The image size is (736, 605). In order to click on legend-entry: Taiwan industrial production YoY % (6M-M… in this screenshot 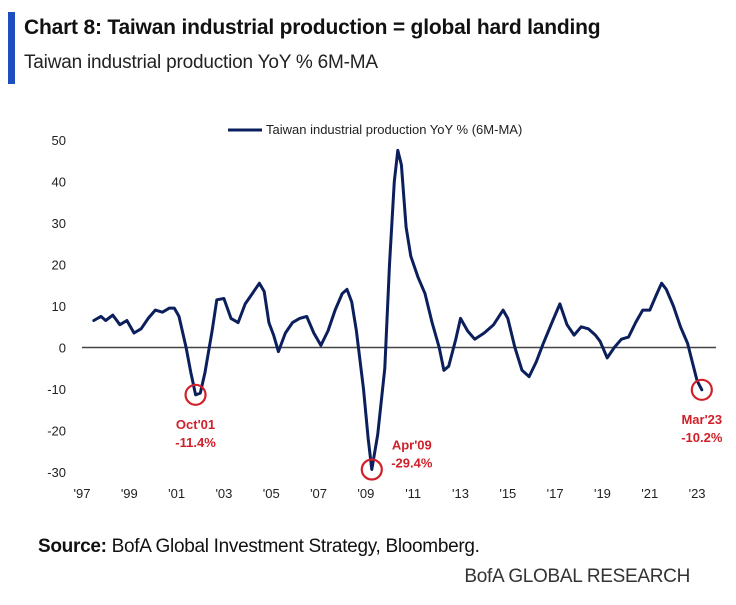, I will do `click(394, 129)`.